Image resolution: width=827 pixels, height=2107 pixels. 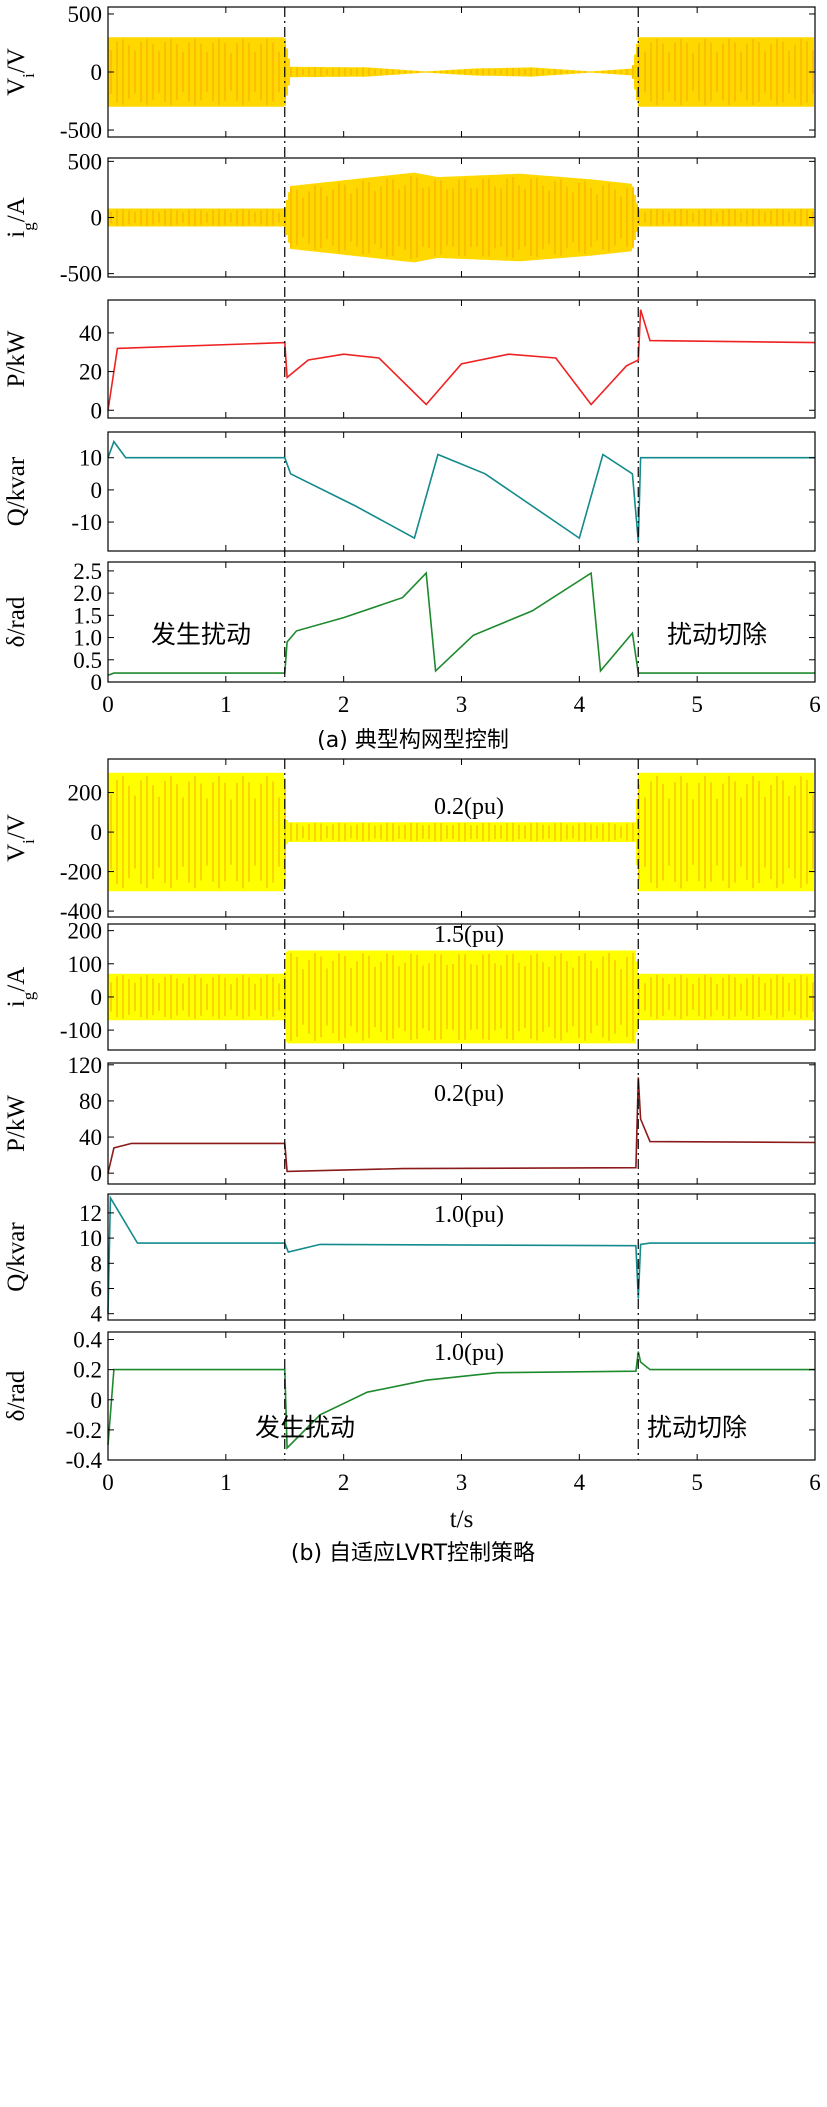 I want to click on panel-0: 500 0 -500 Vi/V, so click(x=409, y=72).